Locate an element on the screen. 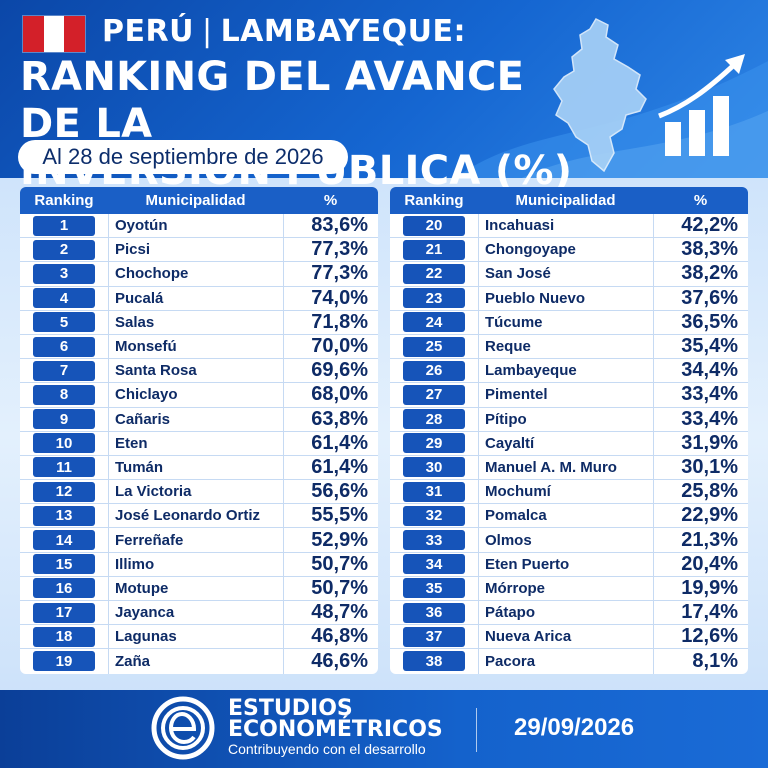  table-row: 8 Chiclayo 68,0% is located at coordinates (199, 395).